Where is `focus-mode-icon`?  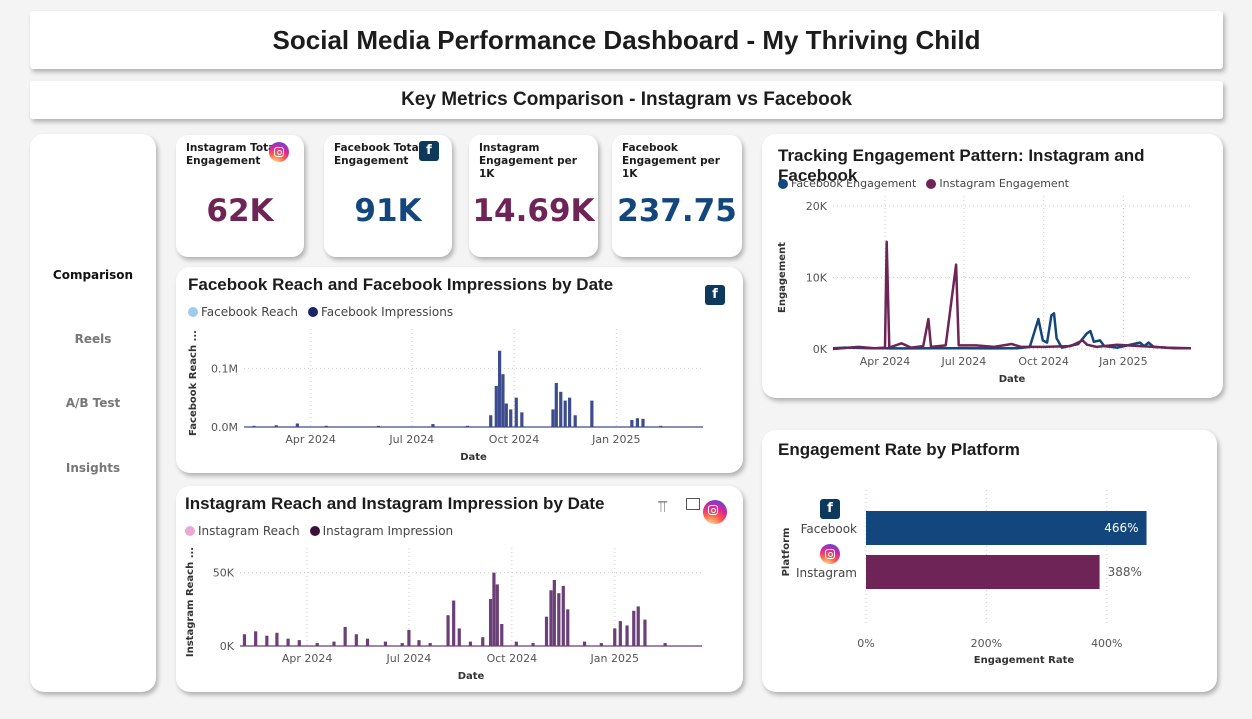
focus-mode-icon is located at coordinates (693, 504).